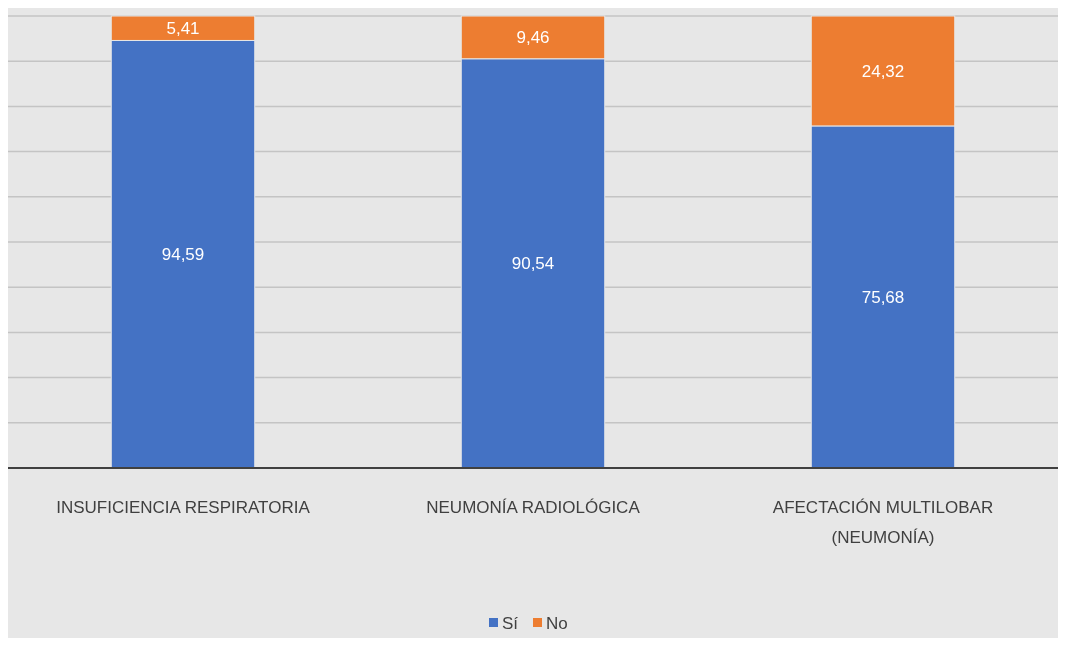 Image resolution: width=1066 pixels, height=646 pixels. What do you see at coordinates (883, 297) in the screenshot?
I see `data-label: 75,68` at bounding box center [883, 297].